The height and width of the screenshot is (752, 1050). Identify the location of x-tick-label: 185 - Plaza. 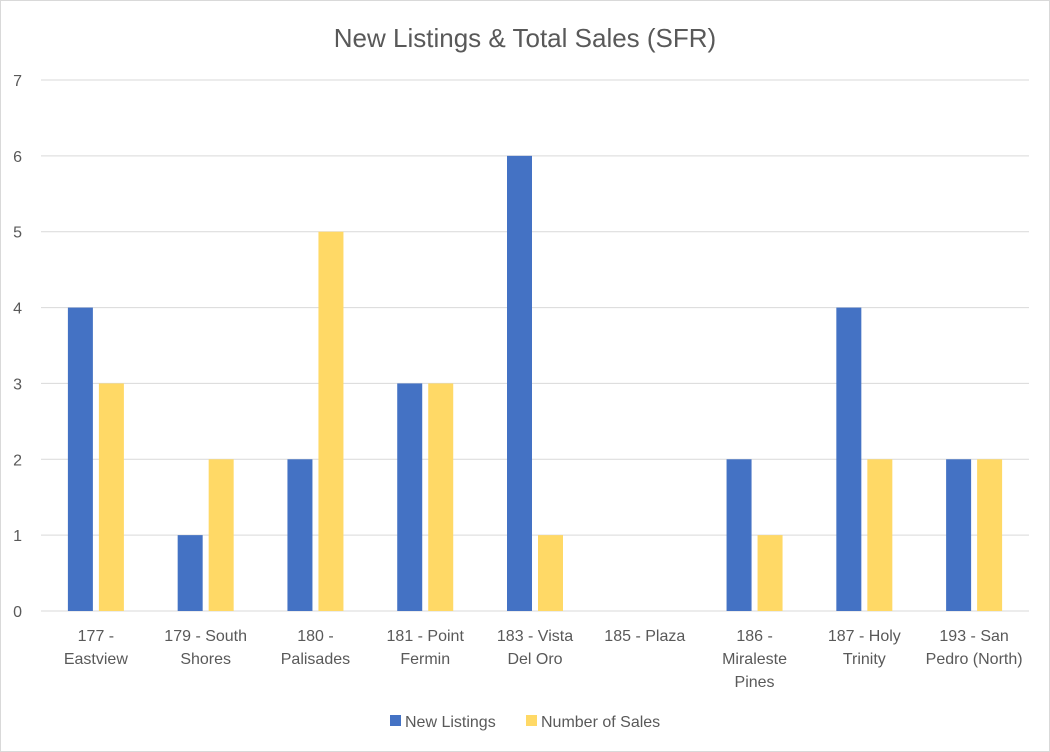
(644, 636).